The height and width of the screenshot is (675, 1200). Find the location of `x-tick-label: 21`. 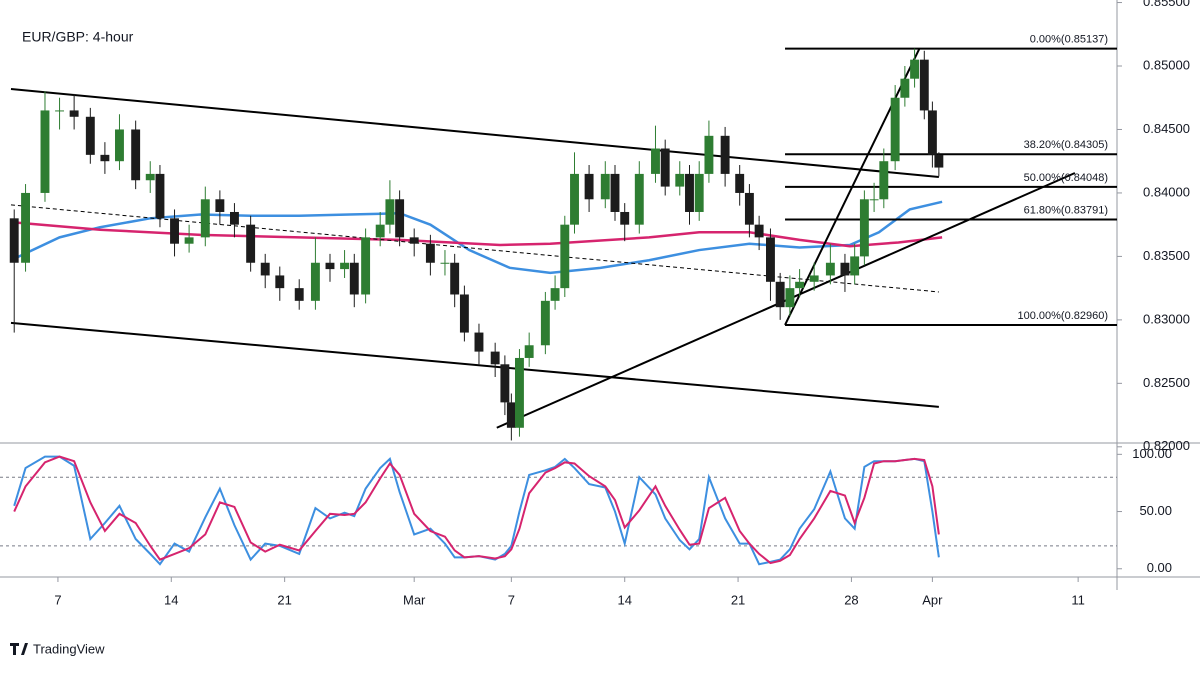

x-tick-label: 21 is located at coordinates (284, 599).